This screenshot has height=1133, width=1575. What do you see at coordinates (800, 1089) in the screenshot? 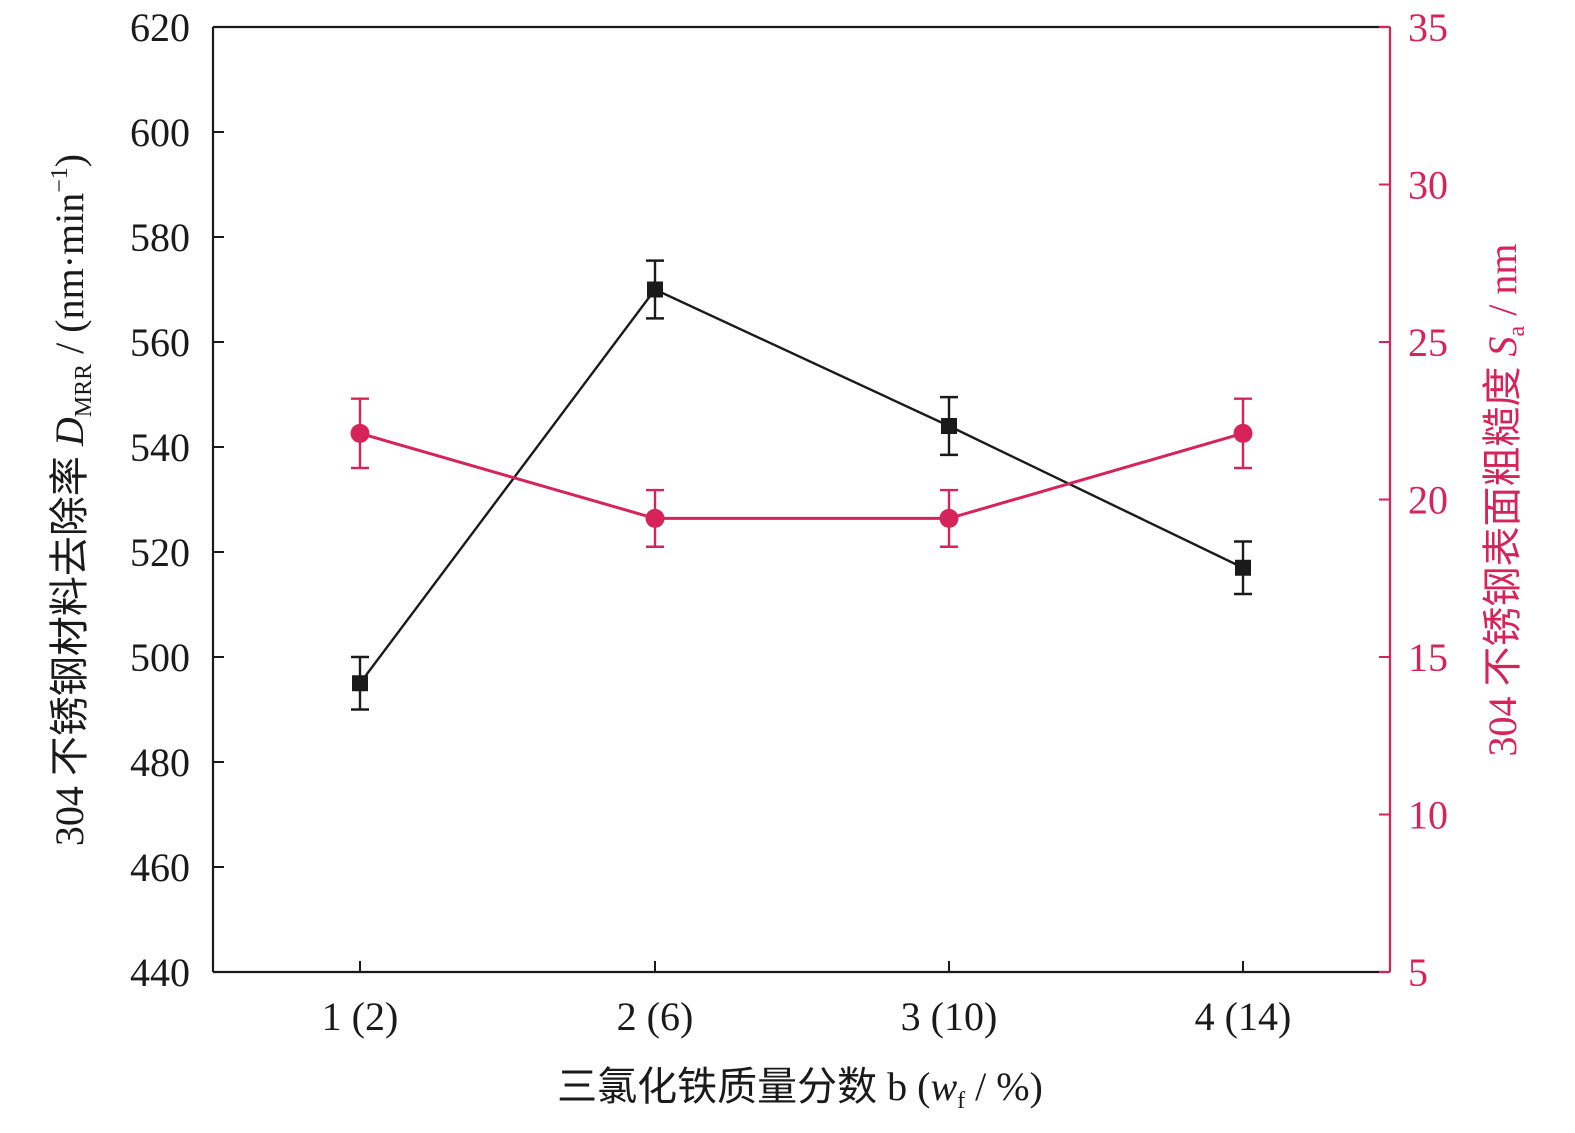
I see `x-axis-title: 三氯化铁质量分数 b (wf / %)` at bounding box center [800, 1089].